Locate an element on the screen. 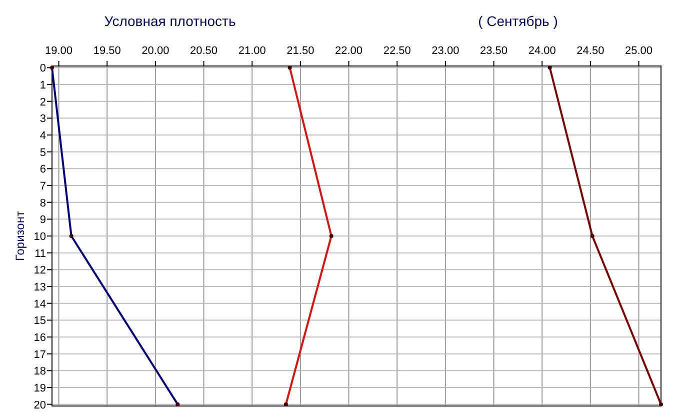 The image size is (675, 419). y-tick-label: 13 is located at coordinates (40, 287).